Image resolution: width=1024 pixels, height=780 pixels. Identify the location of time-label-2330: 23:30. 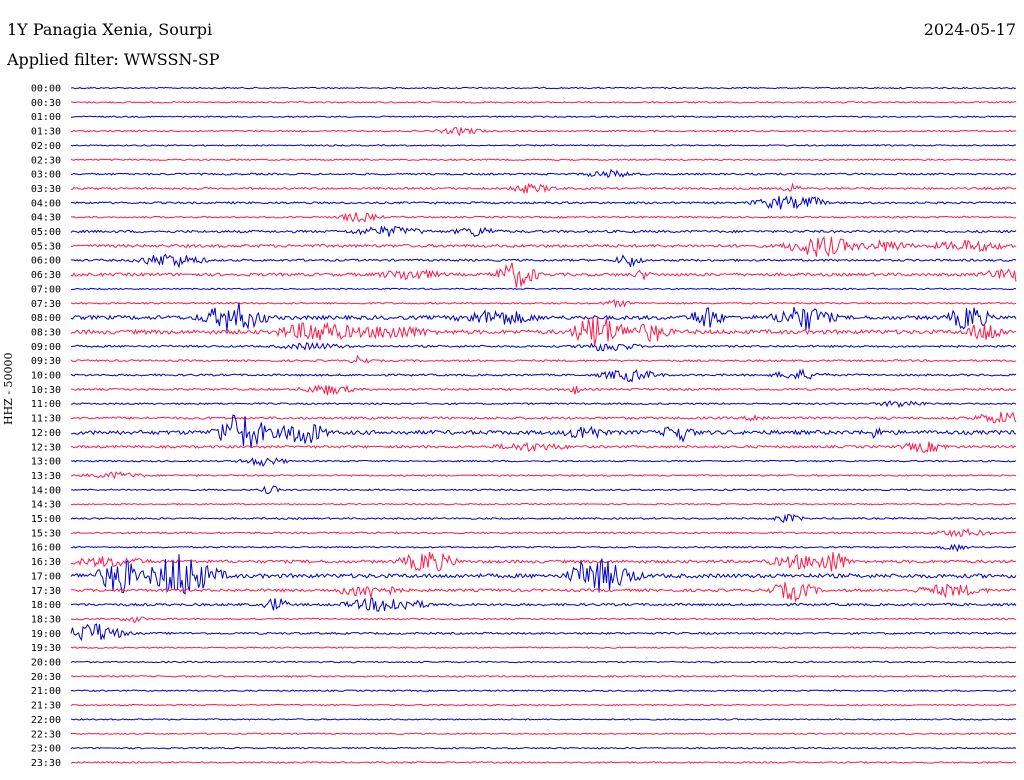
(46, 763).